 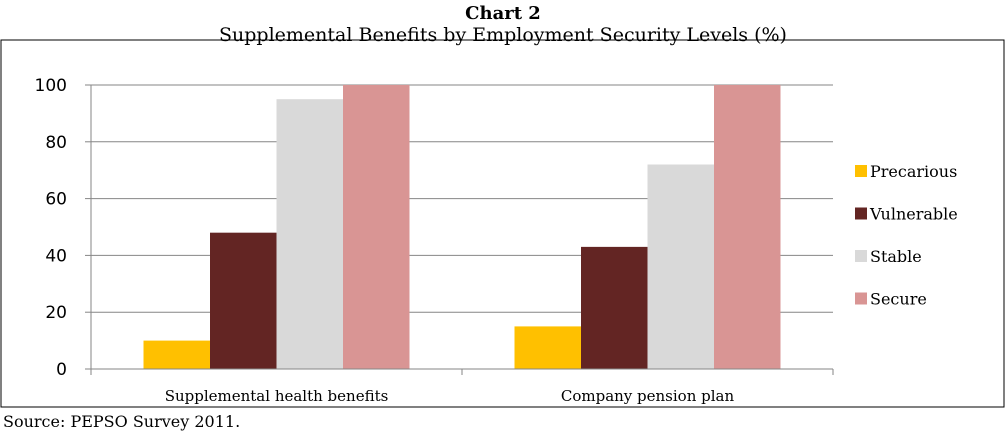 I want to click on legend-label-stable: Stable, so click(x=896, y=256).